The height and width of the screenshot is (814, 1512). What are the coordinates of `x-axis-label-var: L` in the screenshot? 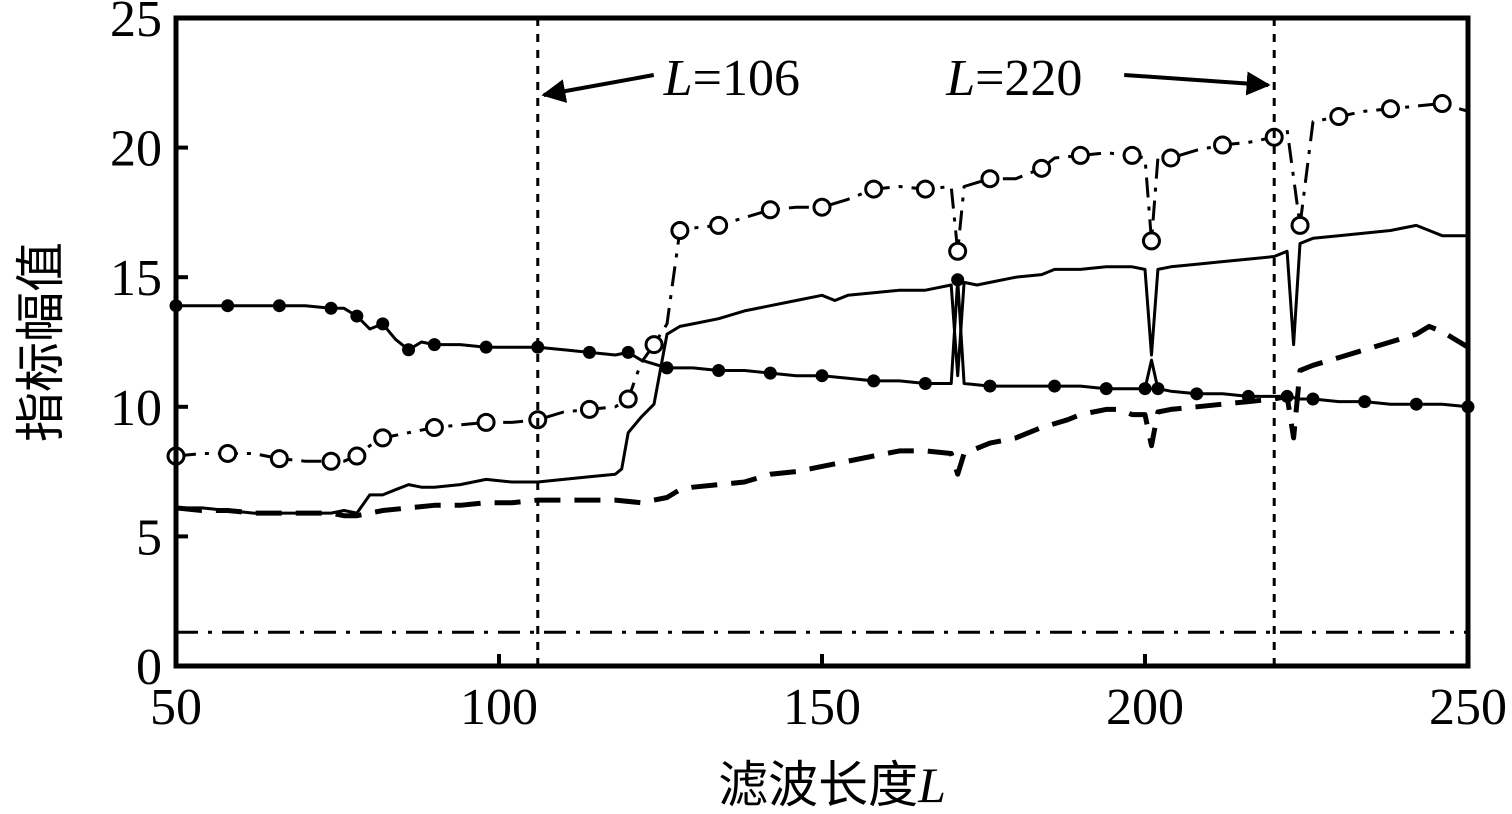 It's located at (931, 785).